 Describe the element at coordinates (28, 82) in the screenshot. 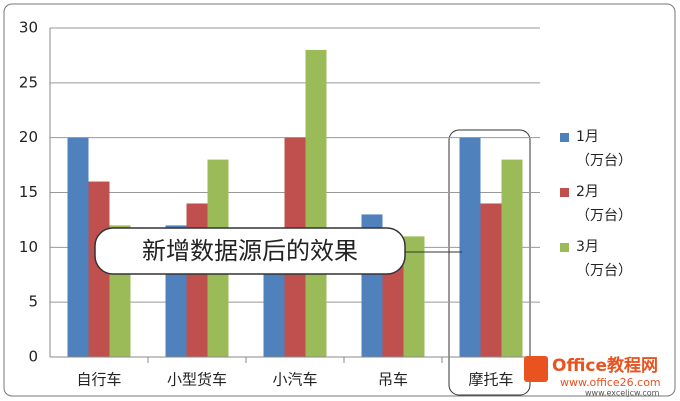

I see `y-tick-label: 25` at that location.